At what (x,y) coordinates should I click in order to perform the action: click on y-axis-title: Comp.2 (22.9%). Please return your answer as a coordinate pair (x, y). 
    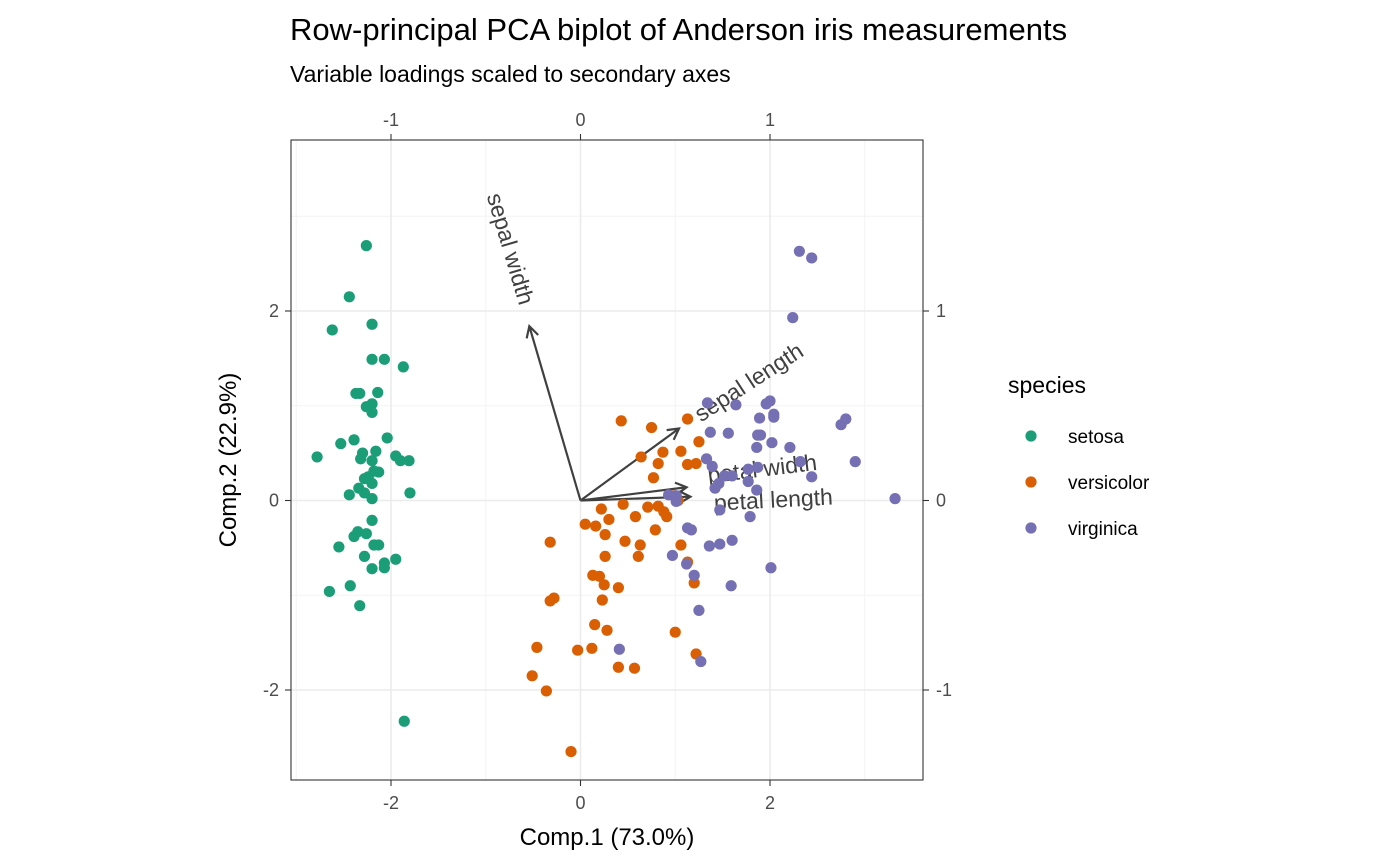
    Looking at the image, I should click on (228, 460).